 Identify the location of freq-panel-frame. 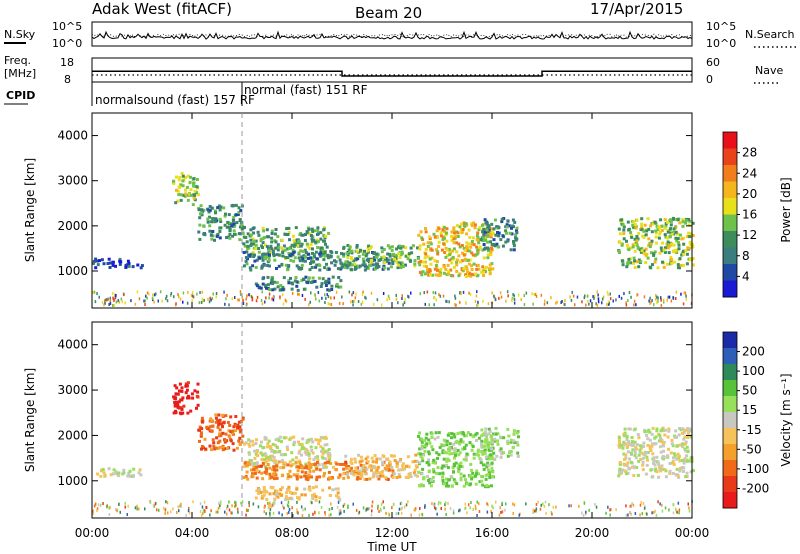
(392, 70).